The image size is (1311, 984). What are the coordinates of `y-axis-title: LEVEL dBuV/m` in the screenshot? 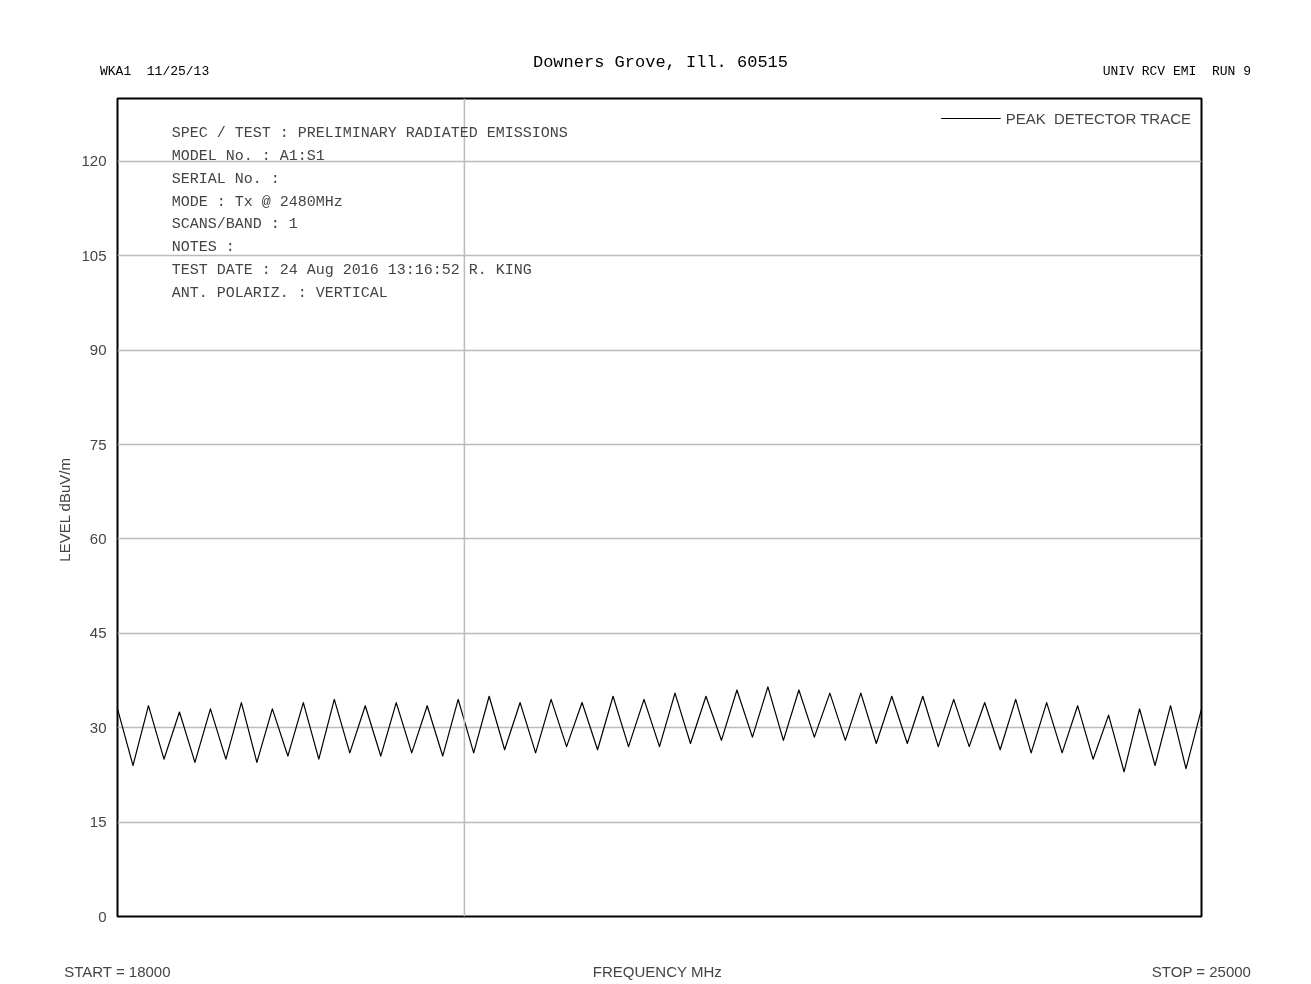 It's located at (65, 510).